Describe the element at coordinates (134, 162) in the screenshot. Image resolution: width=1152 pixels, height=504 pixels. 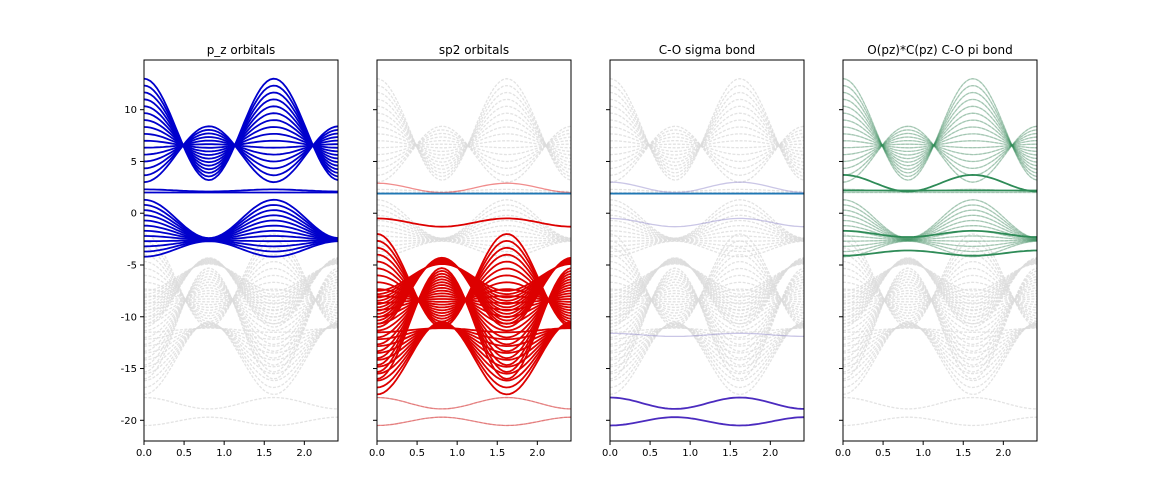
I see `y-tick-label: 5` at that location.